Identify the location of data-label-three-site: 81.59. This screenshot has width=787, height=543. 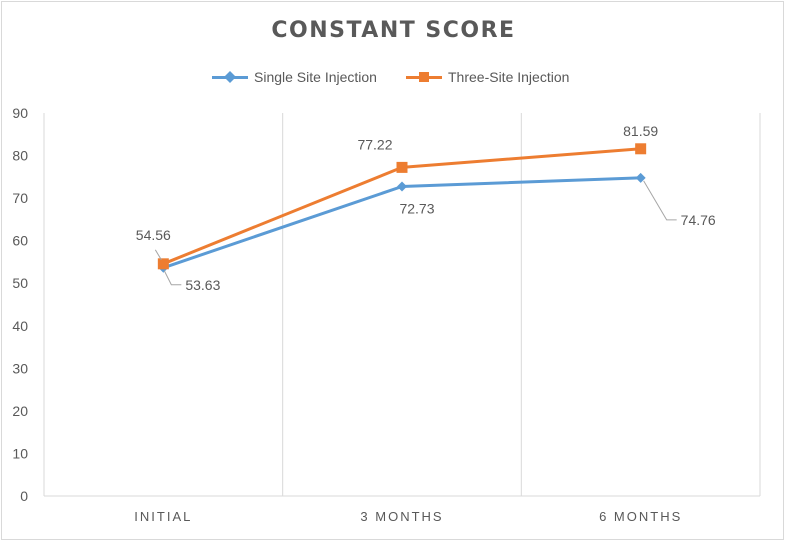
(640, 131).